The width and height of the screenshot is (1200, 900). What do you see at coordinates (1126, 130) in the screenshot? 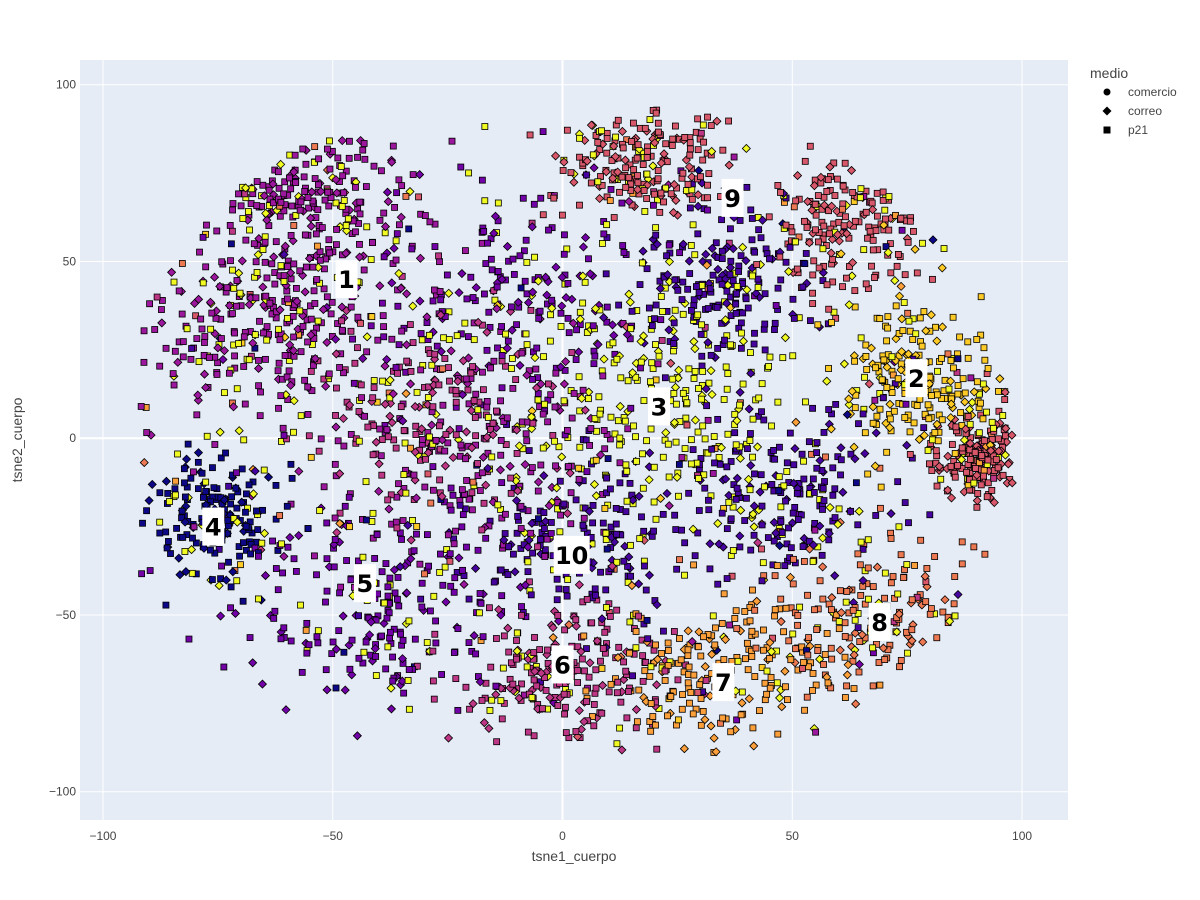
I see `legend-entry-p21: p21` at bounding box center [1126, 130].